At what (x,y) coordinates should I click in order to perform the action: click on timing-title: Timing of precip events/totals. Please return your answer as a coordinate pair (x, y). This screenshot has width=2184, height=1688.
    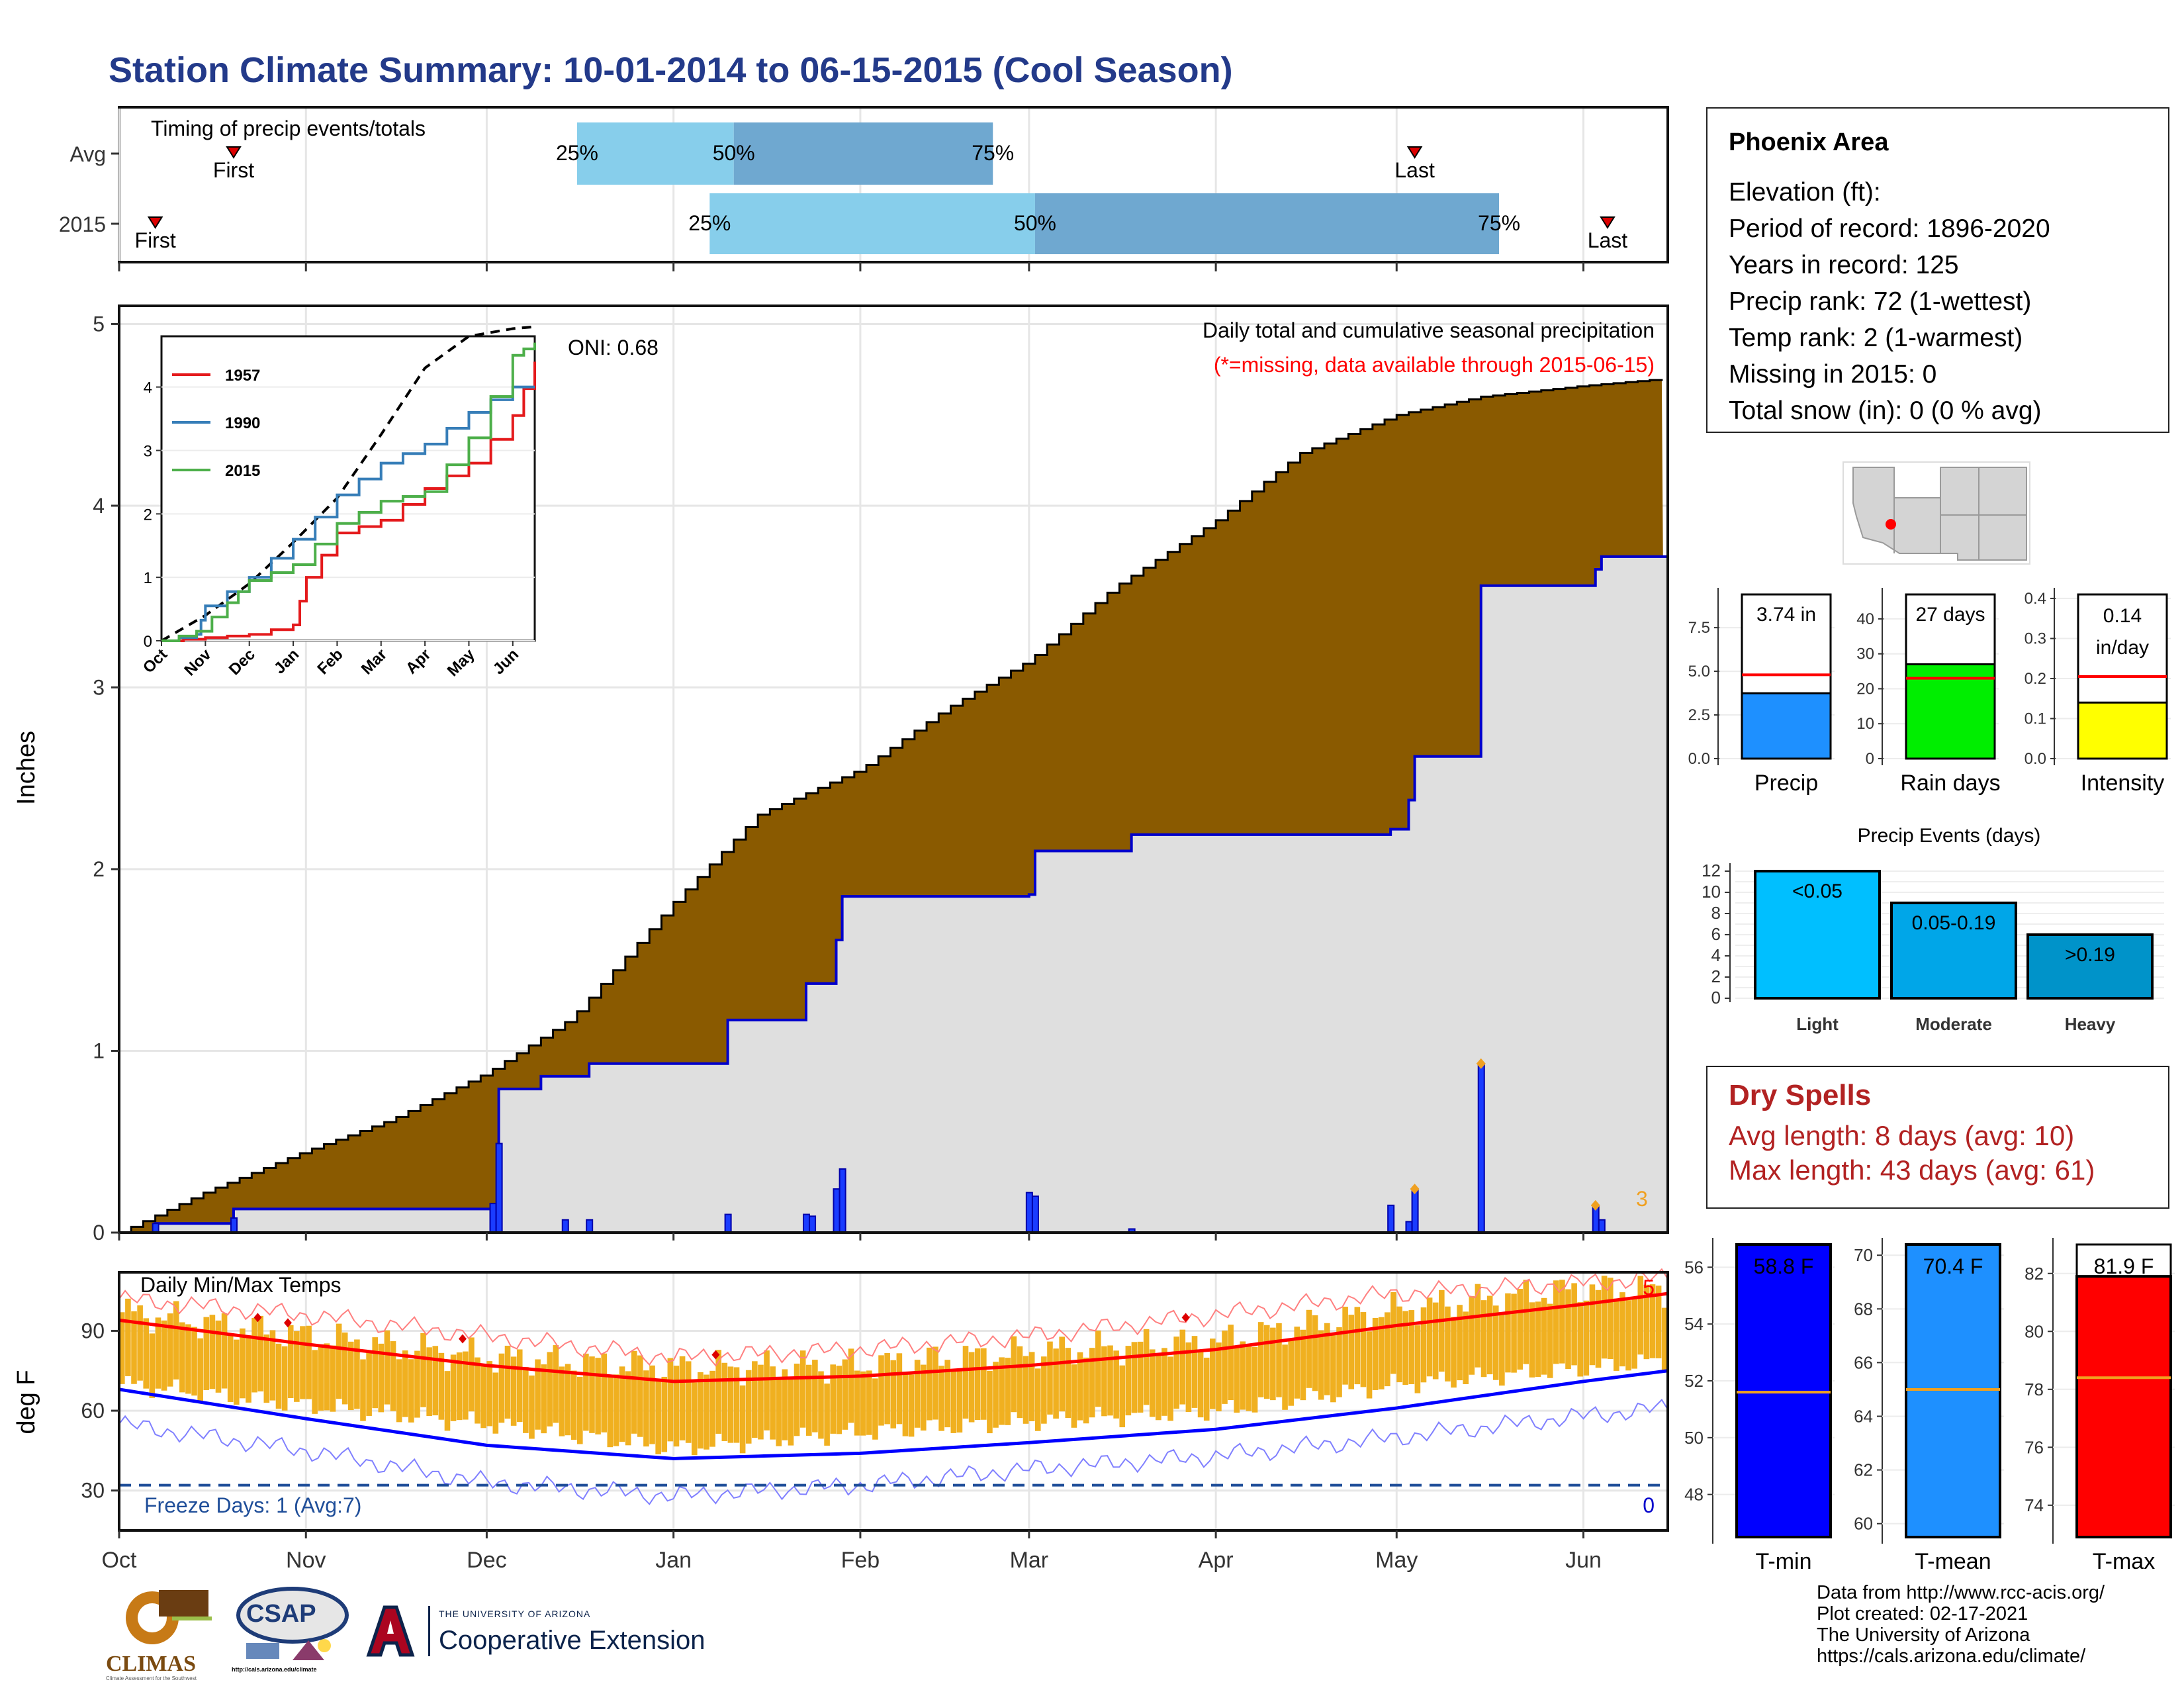
    Looking at the image, I should click on (288, 128).